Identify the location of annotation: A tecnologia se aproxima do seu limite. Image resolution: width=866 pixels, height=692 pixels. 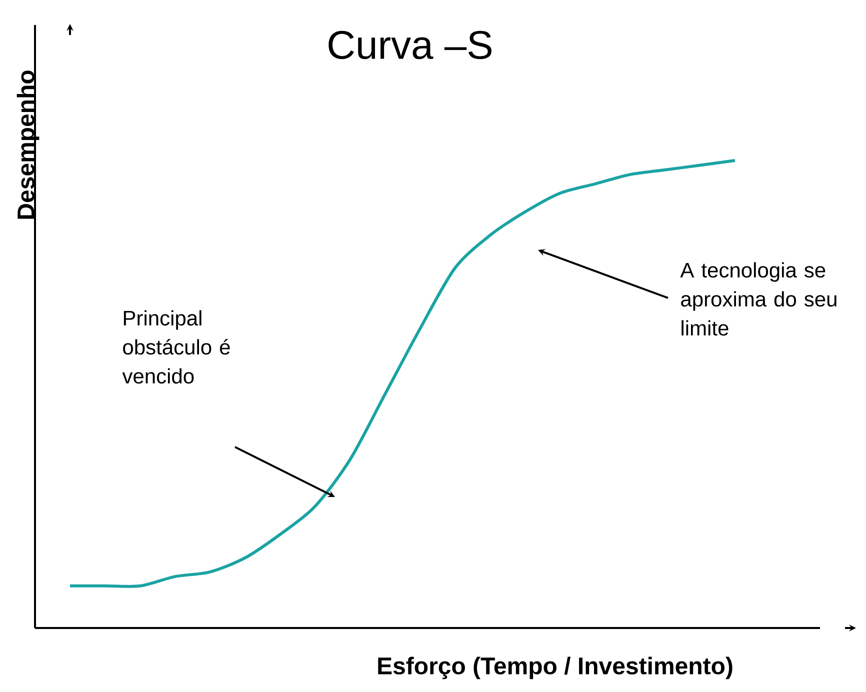
(758, 299).